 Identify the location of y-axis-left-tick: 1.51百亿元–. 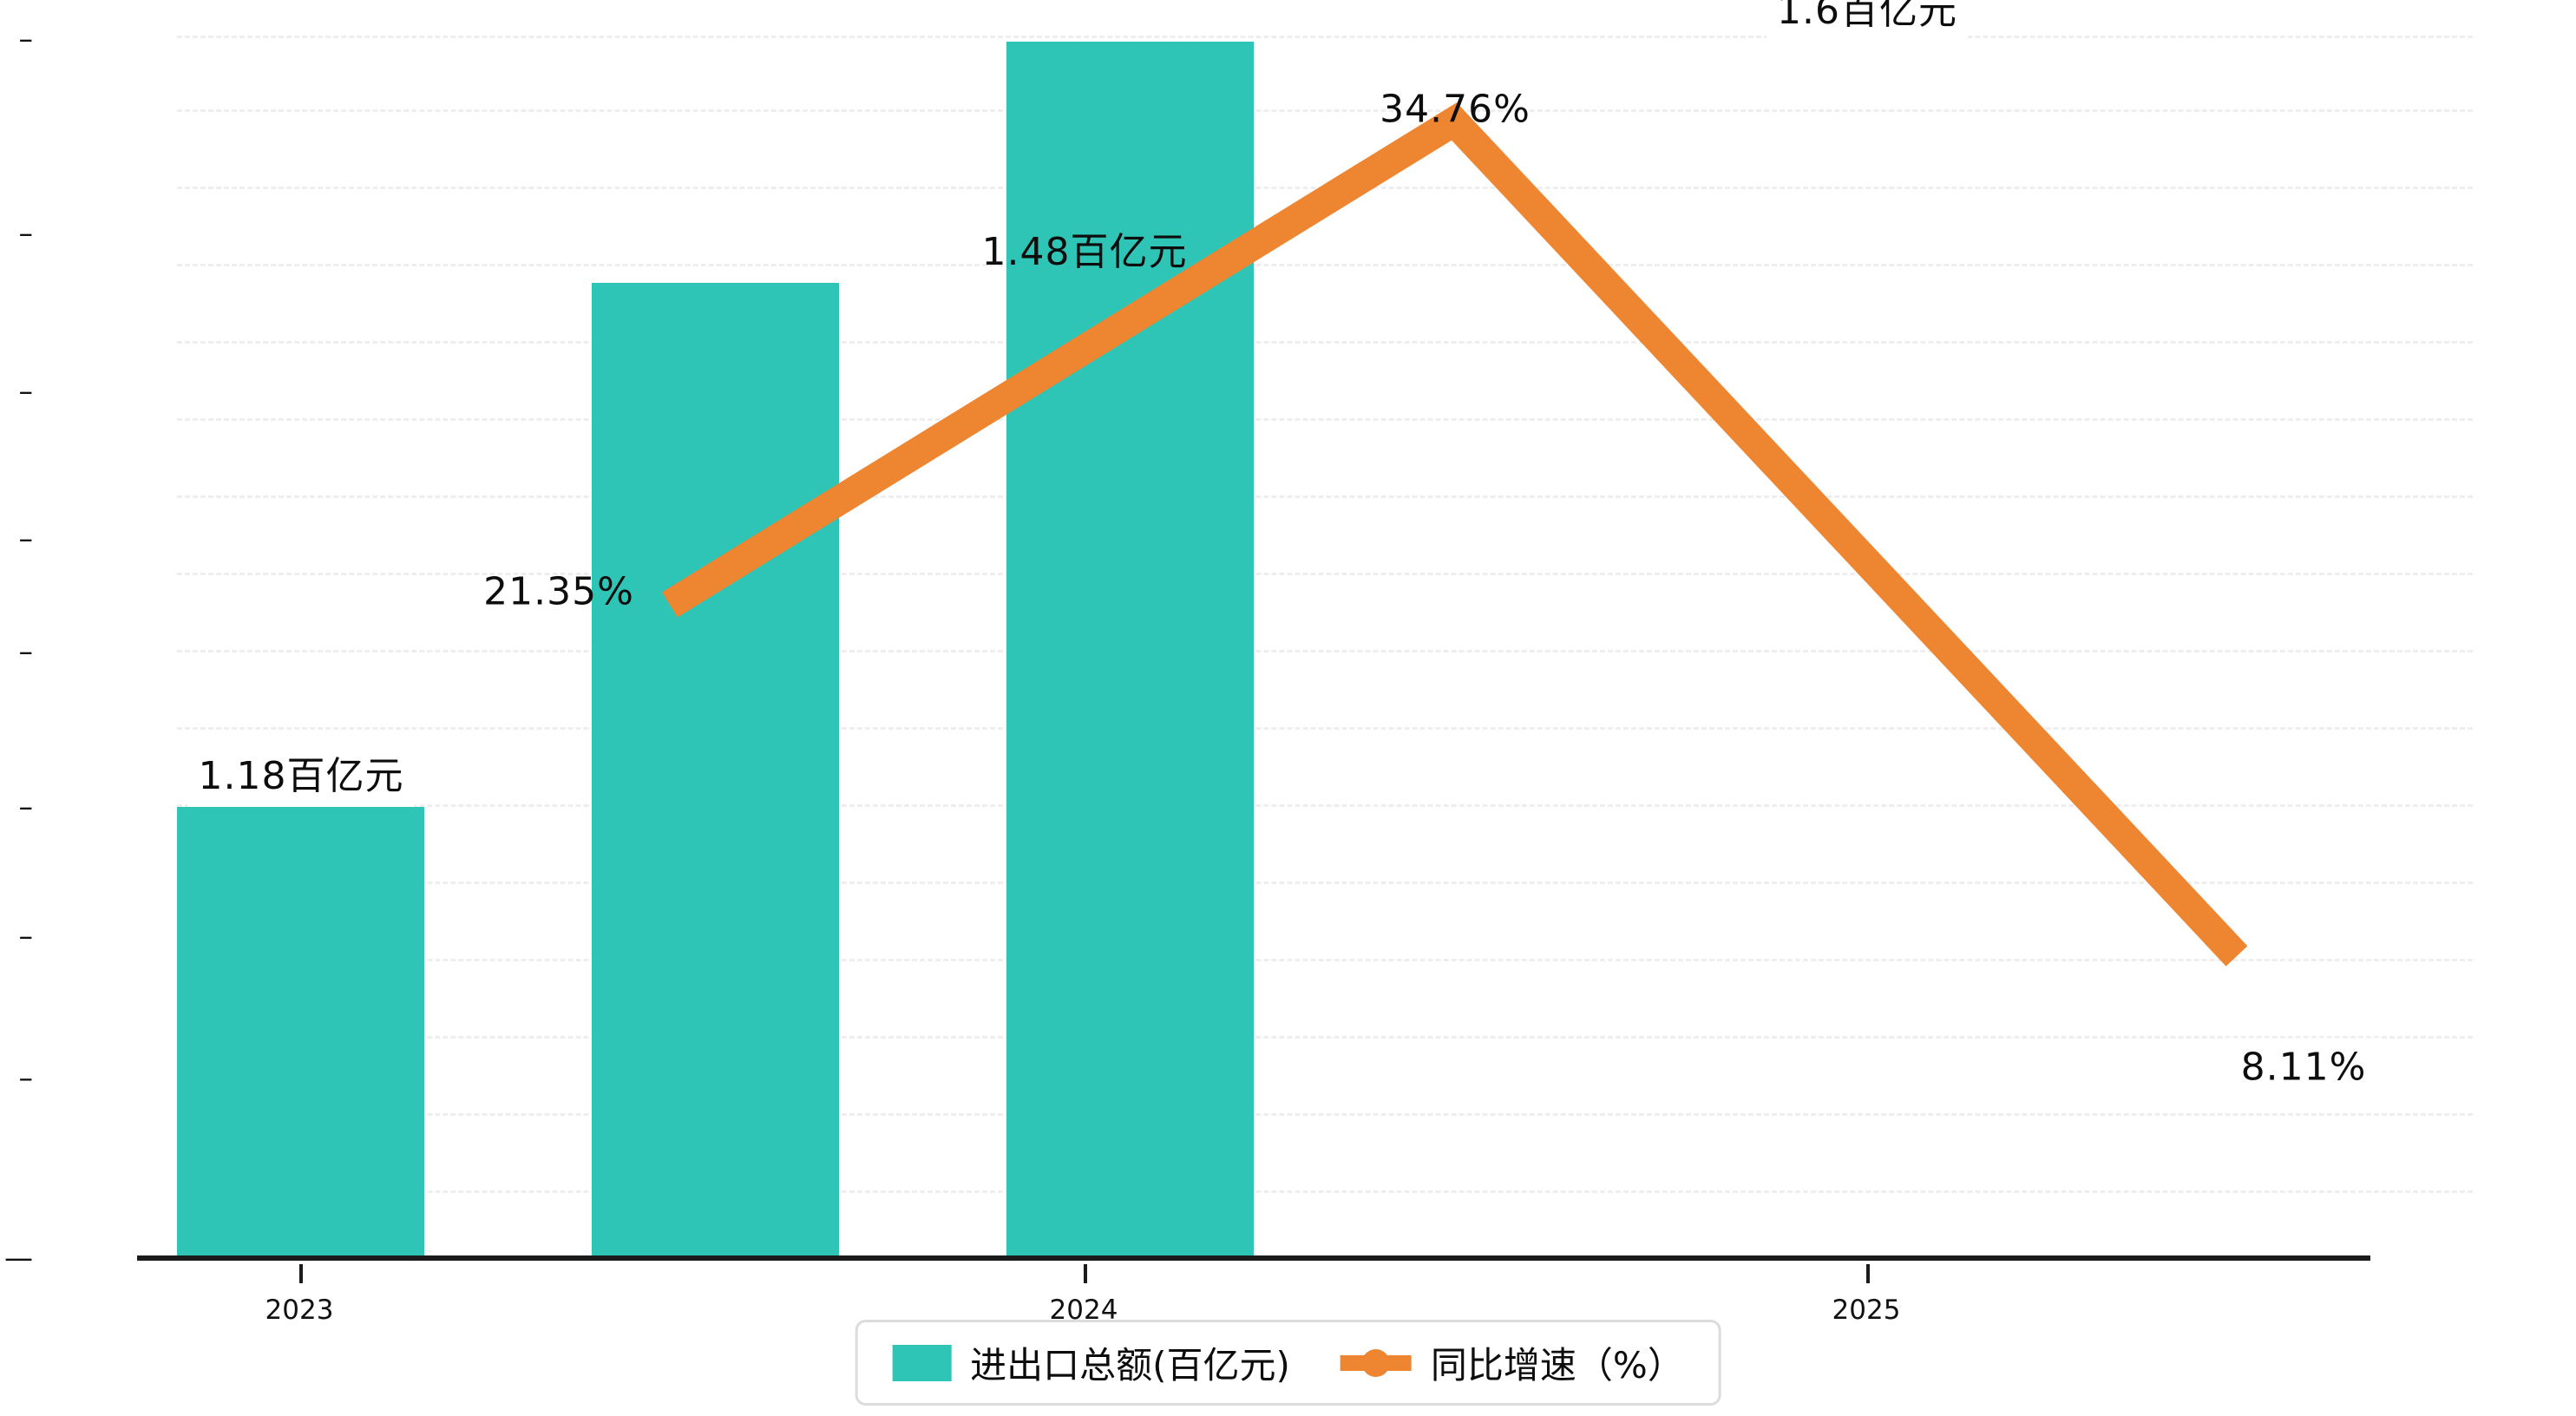
(17, 231).